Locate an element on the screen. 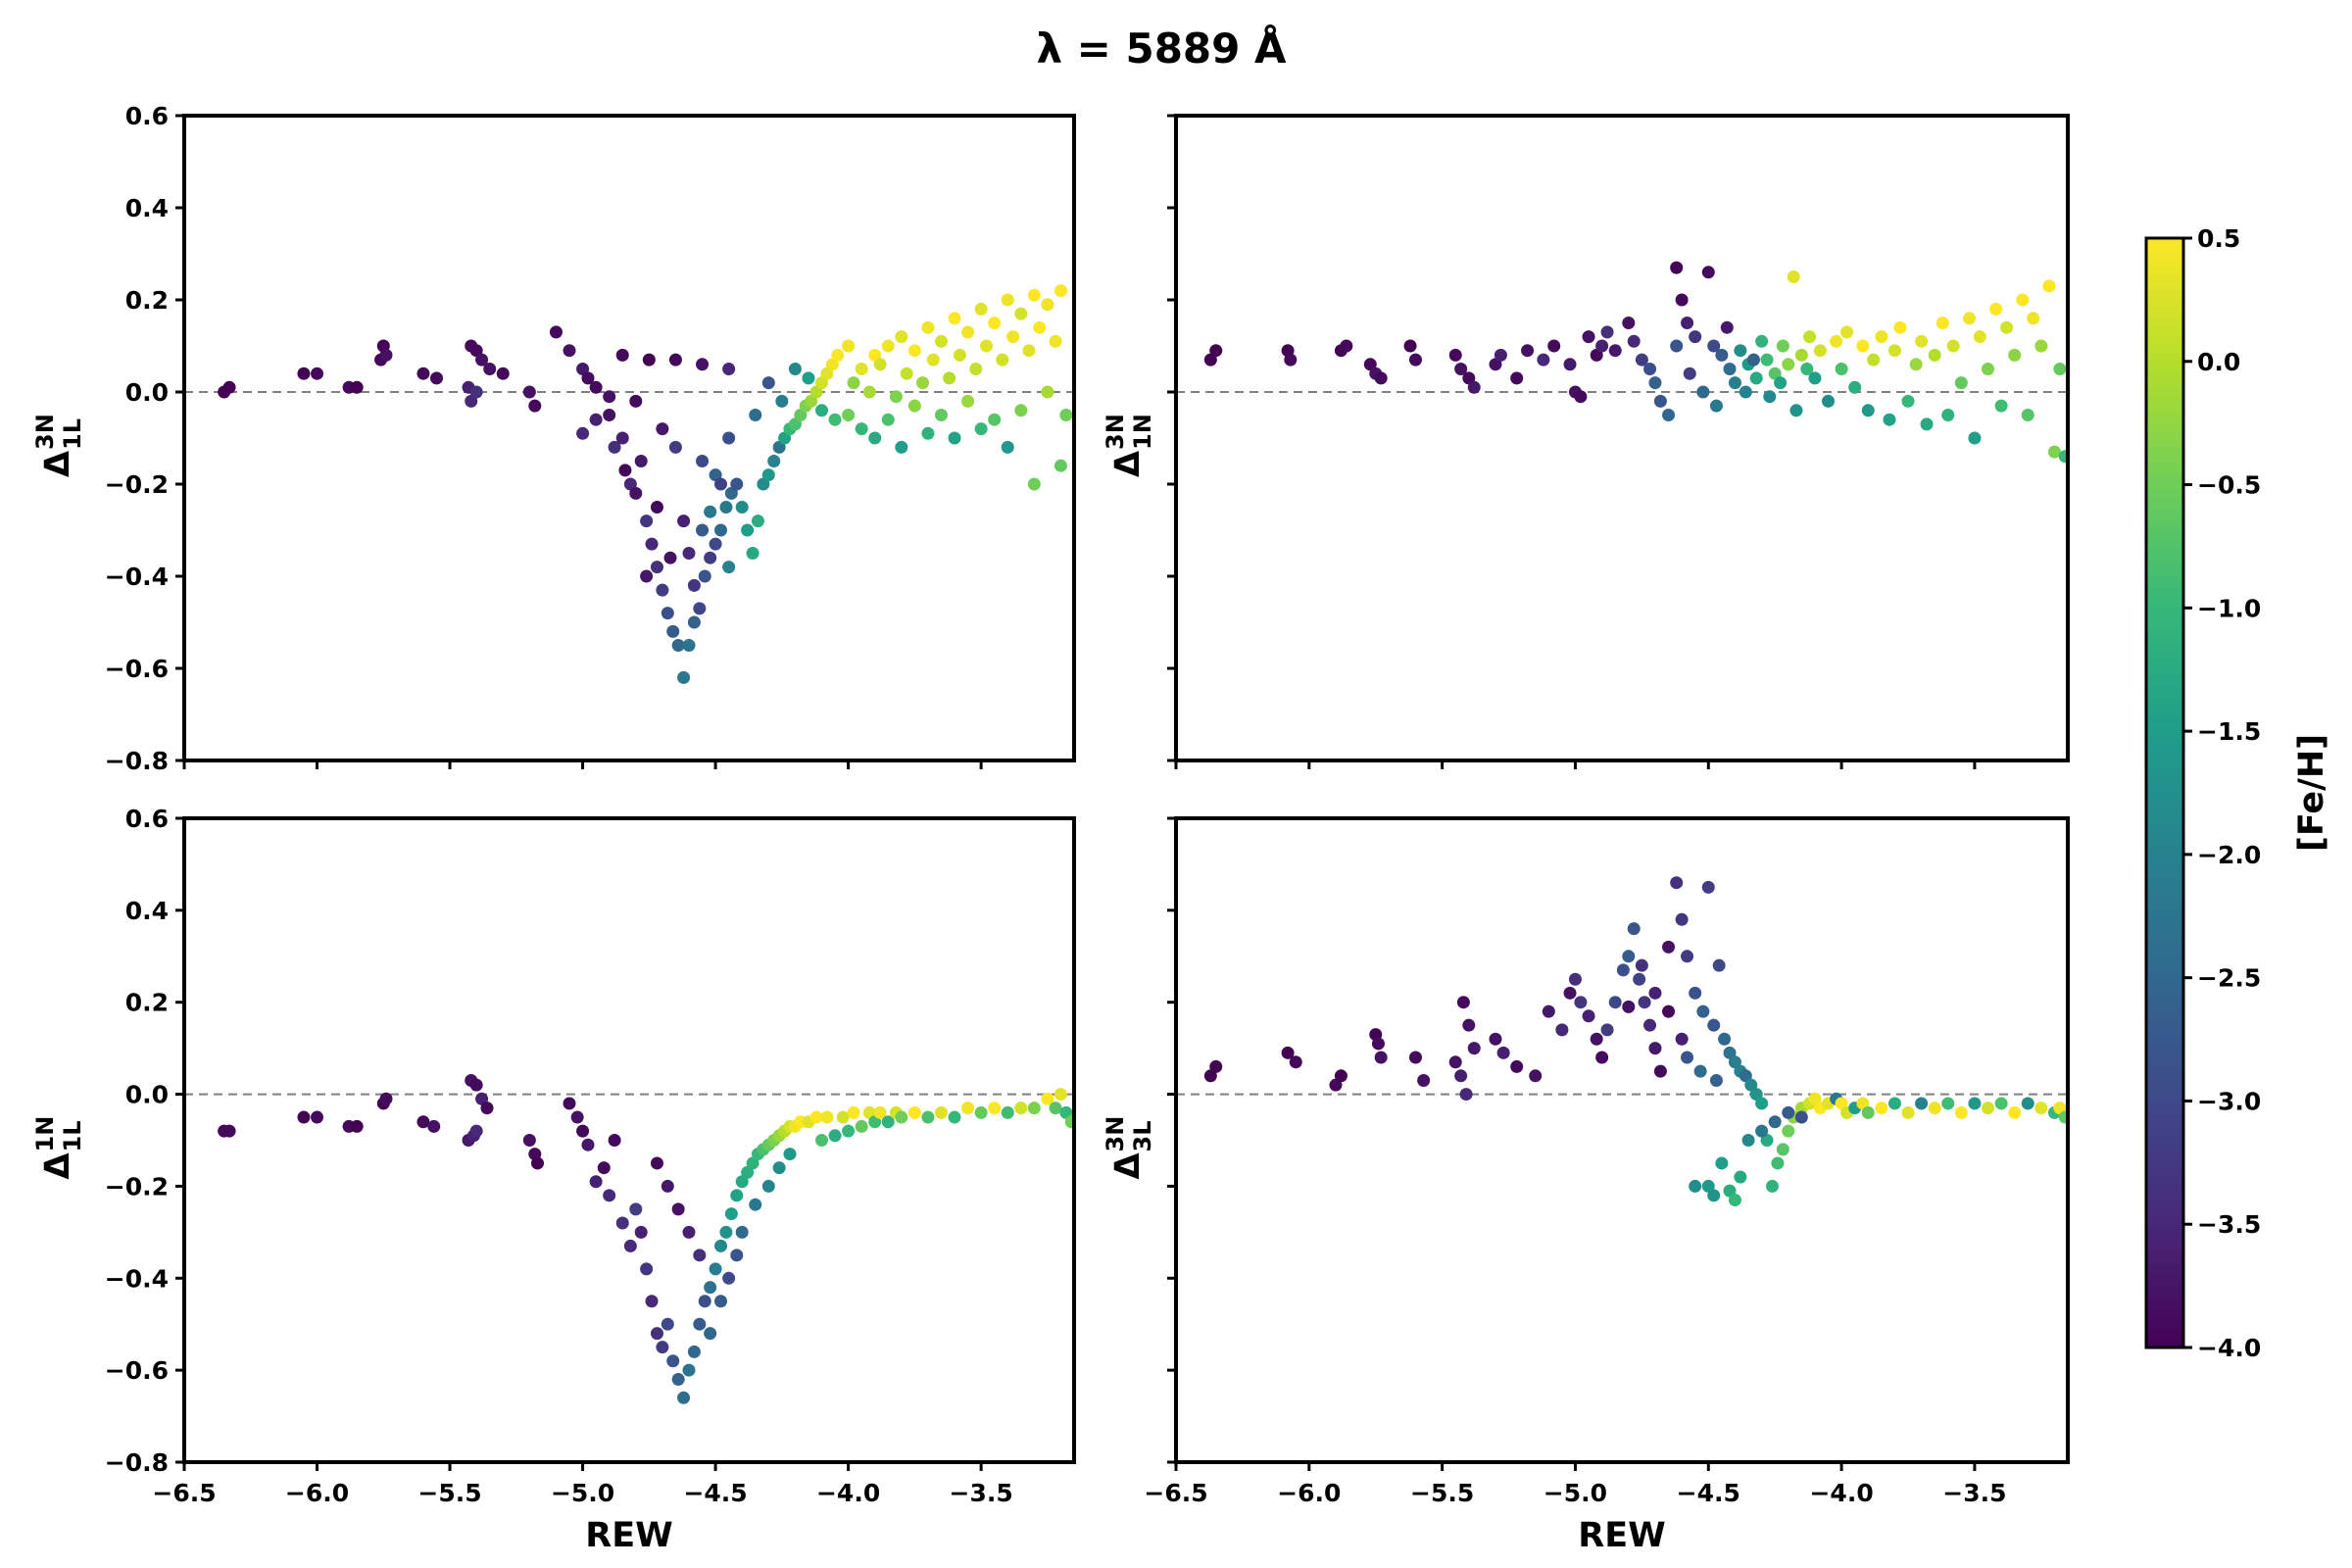 The width and height of the screenshot is (2352, 1568). scatter-points is located at coordinates (1635, 362).